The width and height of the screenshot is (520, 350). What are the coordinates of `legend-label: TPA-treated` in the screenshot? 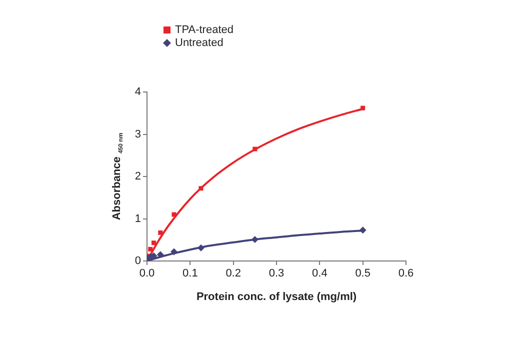 It's located at (204, 30).